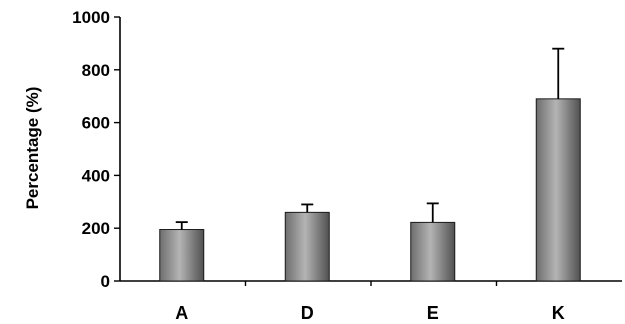 This screenshot has width=625, height=324. What do you see at coordinates (307, 313) in the screenshot?
I see `x-tick-label-d: D` at bounding box center [307, 313].